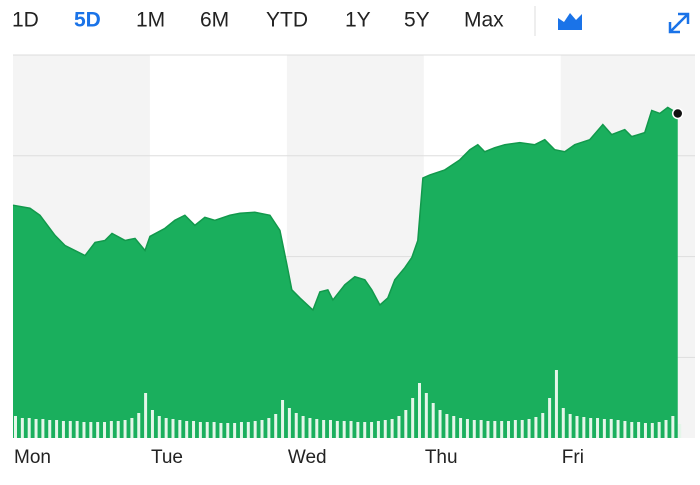 Image resolution: width=700 pixels, height=485 pixels. I want to click on range-tab: 1Y, so click(358, 20).